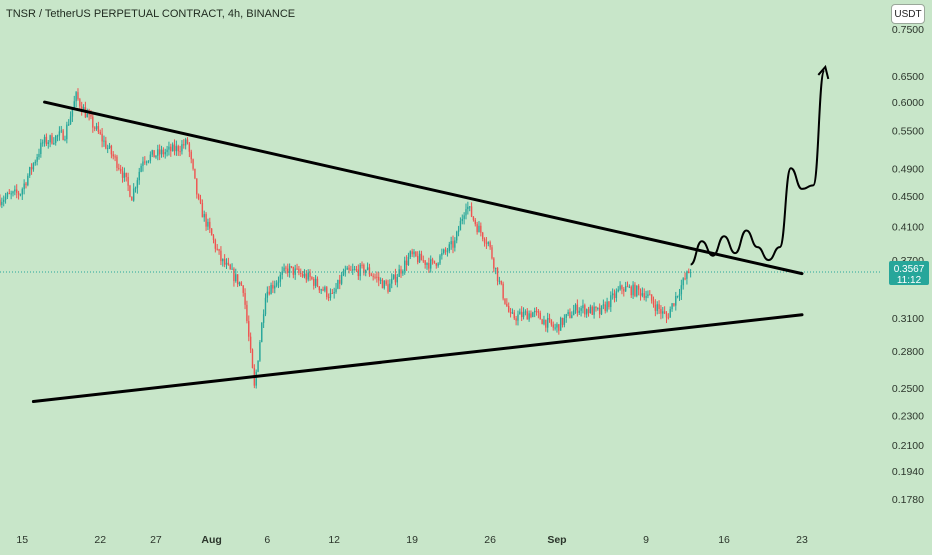 This screenshot has width=932, height=555. Describe the element at coordinates (908, 500) in the screenshot. I see `y-tick-label: 0.1780` at that location.